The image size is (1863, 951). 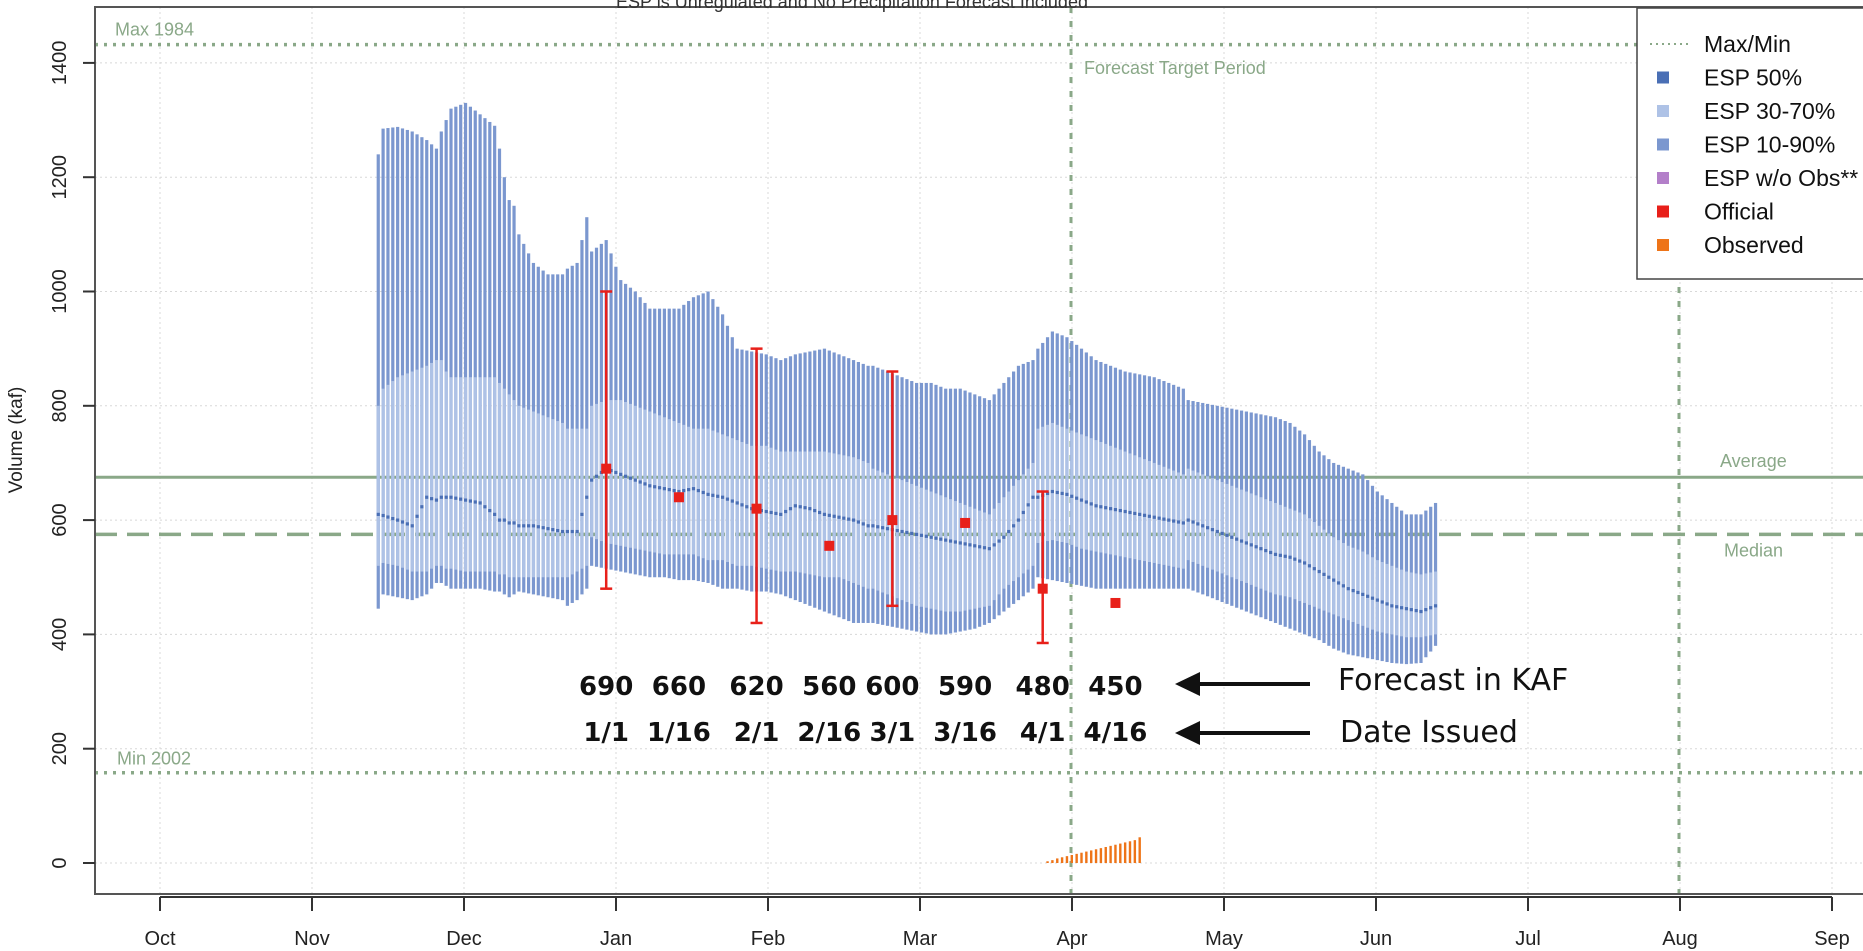 I want to click on date-issued-labels: 1/1 1/16 2/1 2/16 3/1 3/16 4/1 4/16, so click(x=865, y=733).